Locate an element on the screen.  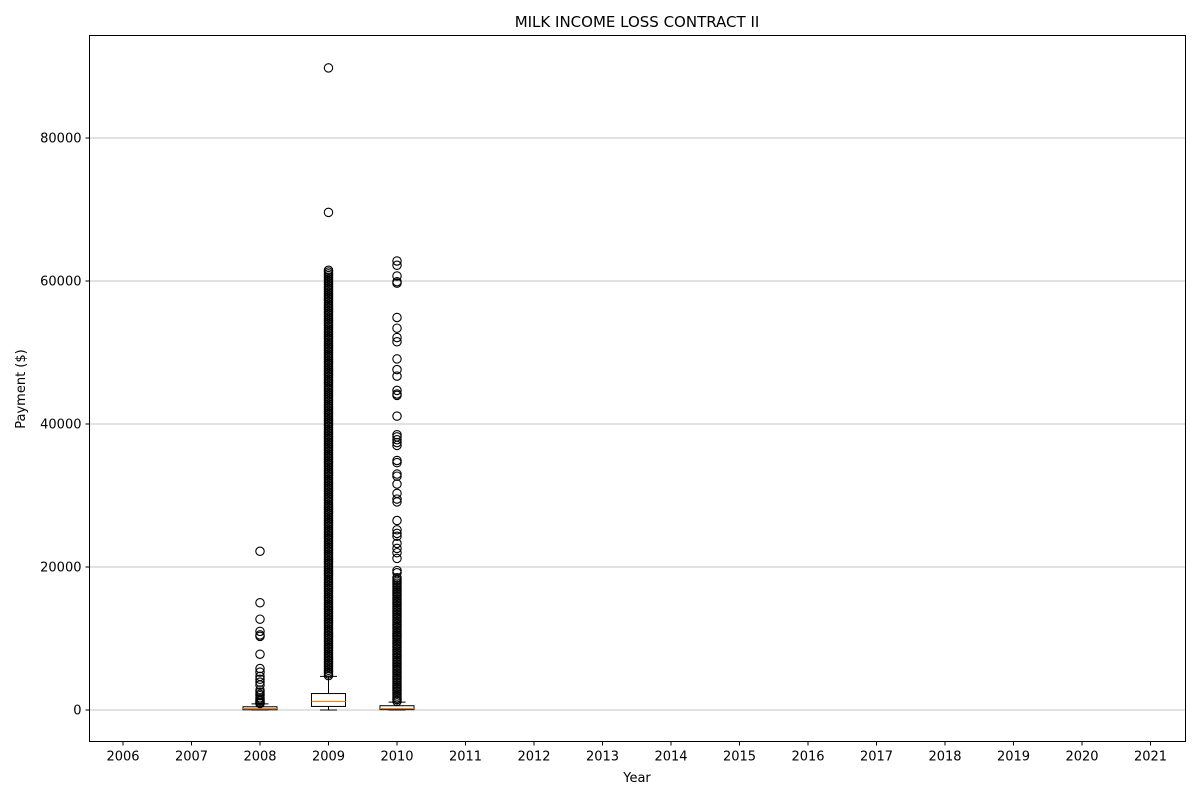
y-tick-label: 0 is located at coordinates (77, 711).